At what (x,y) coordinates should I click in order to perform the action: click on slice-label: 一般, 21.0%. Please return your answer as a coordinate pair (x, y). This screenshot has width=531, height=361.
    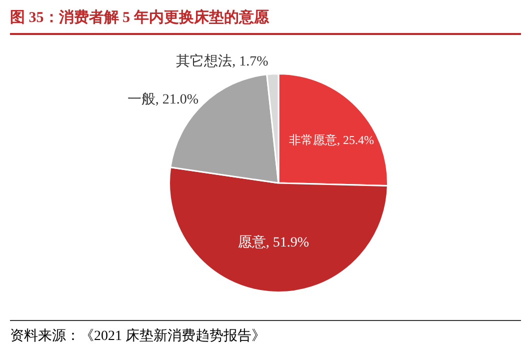
    Looking at the image, I should click on (163, 100).